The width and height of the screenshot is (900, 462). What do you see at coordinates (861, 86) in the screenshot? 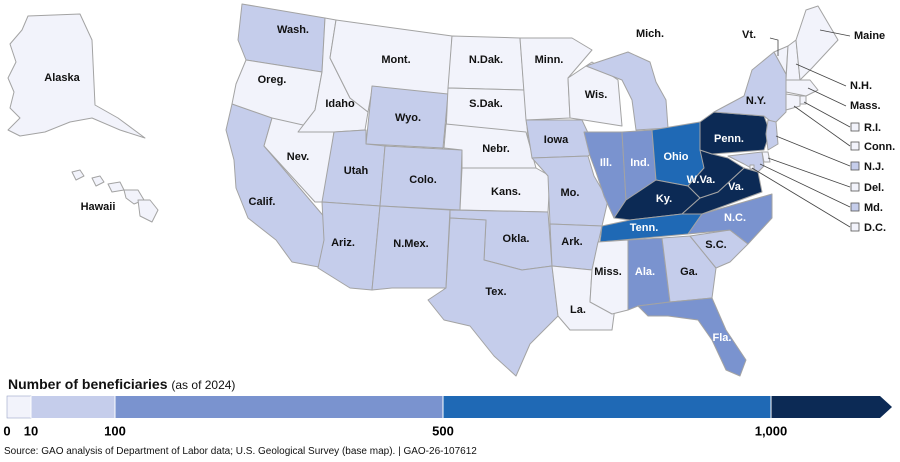
I see `label-NH: N.H.` at bounding box center [861, 86].